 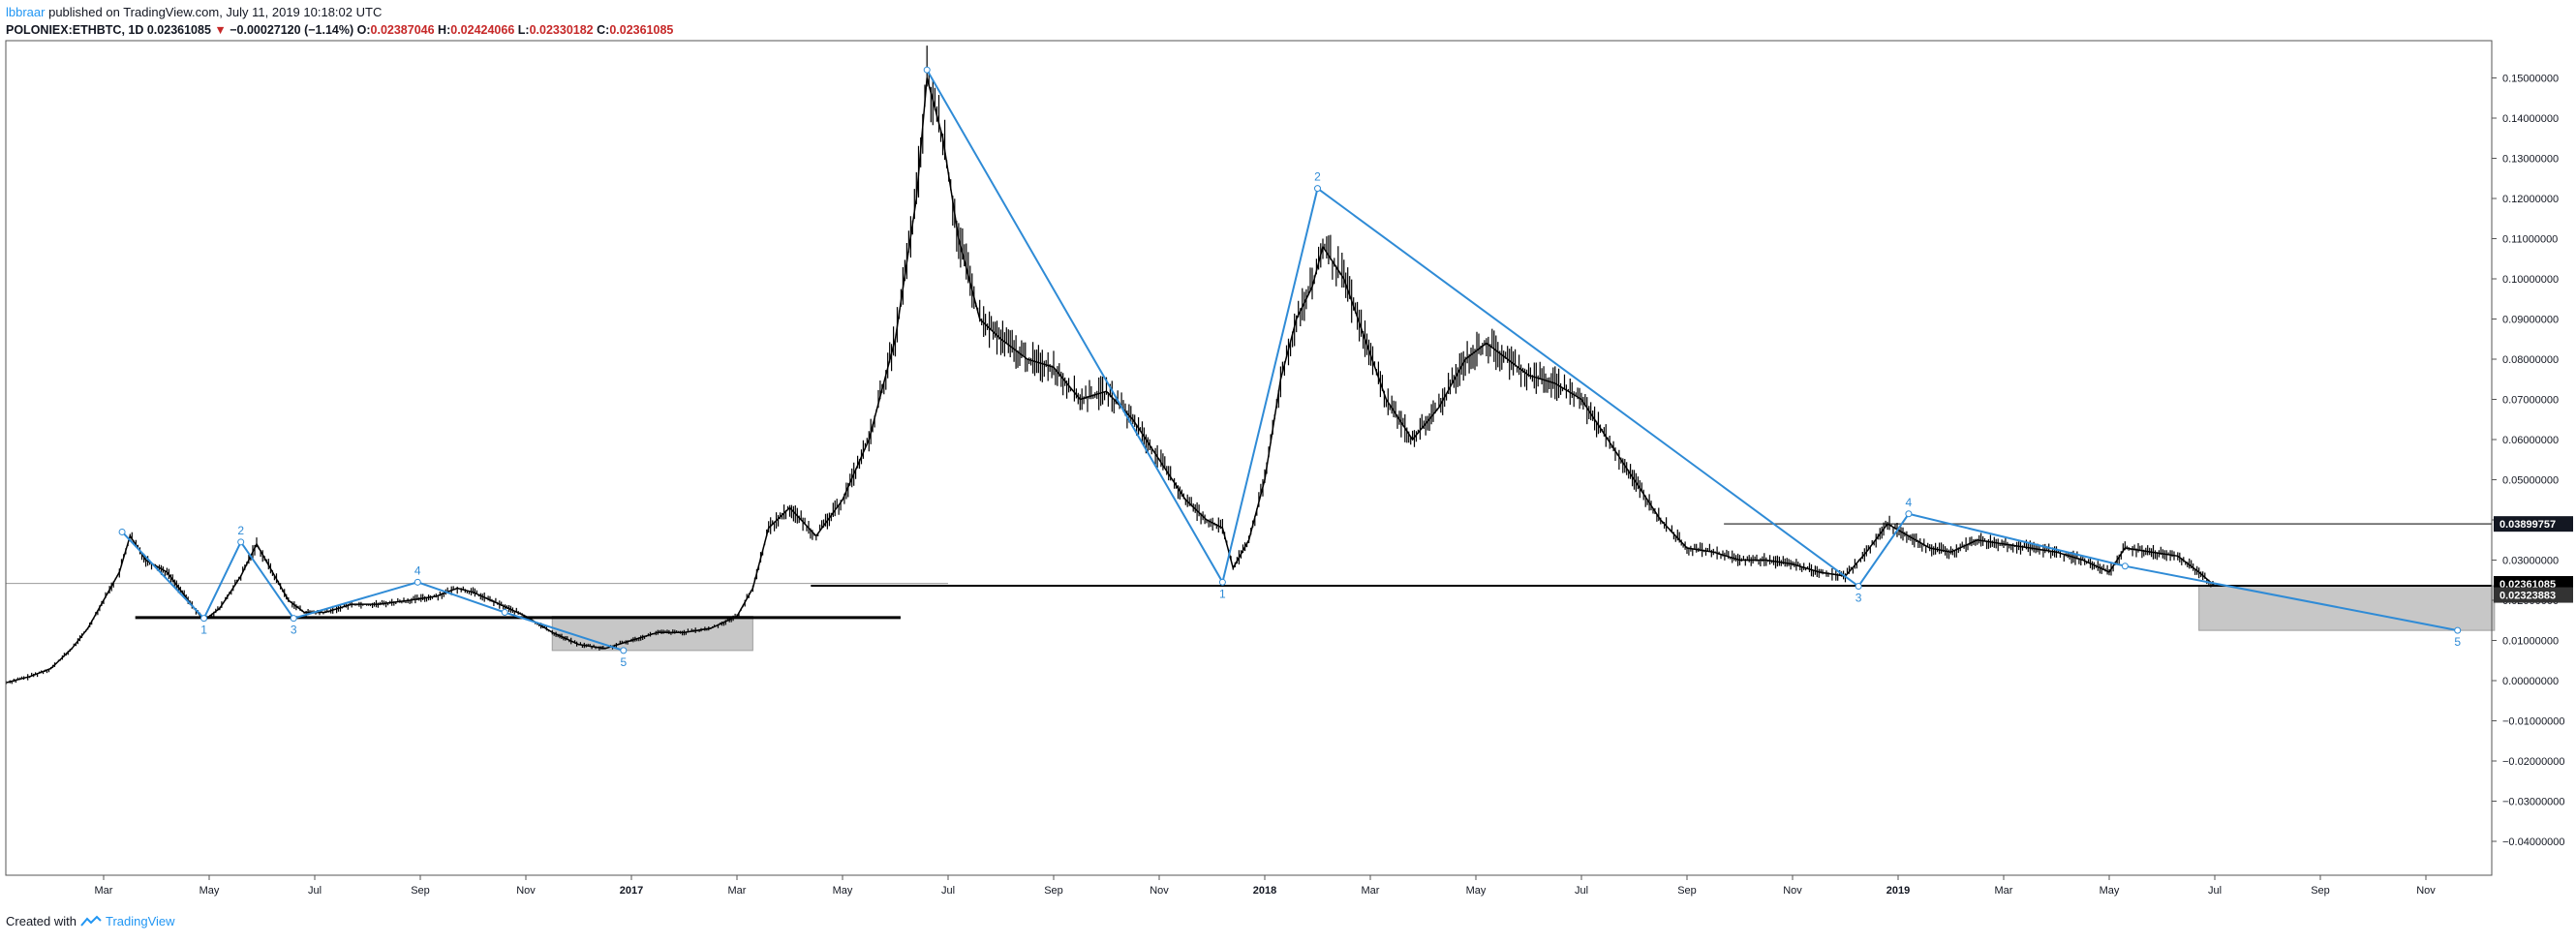 I want to click on tradingview-logo-icon, so click(x=91, y=921).